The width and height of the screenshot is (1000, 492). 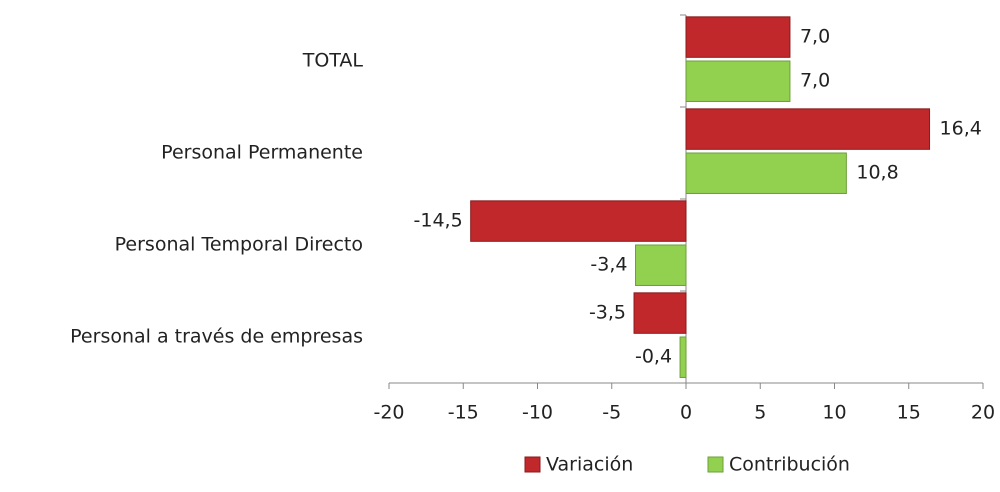 What do you see at coordinates (909, 413) in the screenshot?
I see `x-tick-label: 15` at bounding box center [909, 413].